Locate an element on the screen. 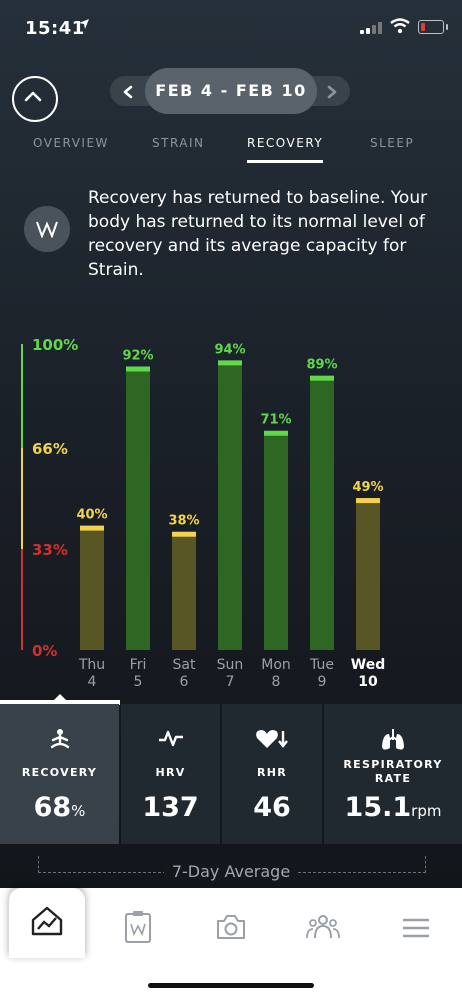 This screenshot has width=462, height=1000. stat-hrv: HRV 137 is located at coordinates (170, 774).